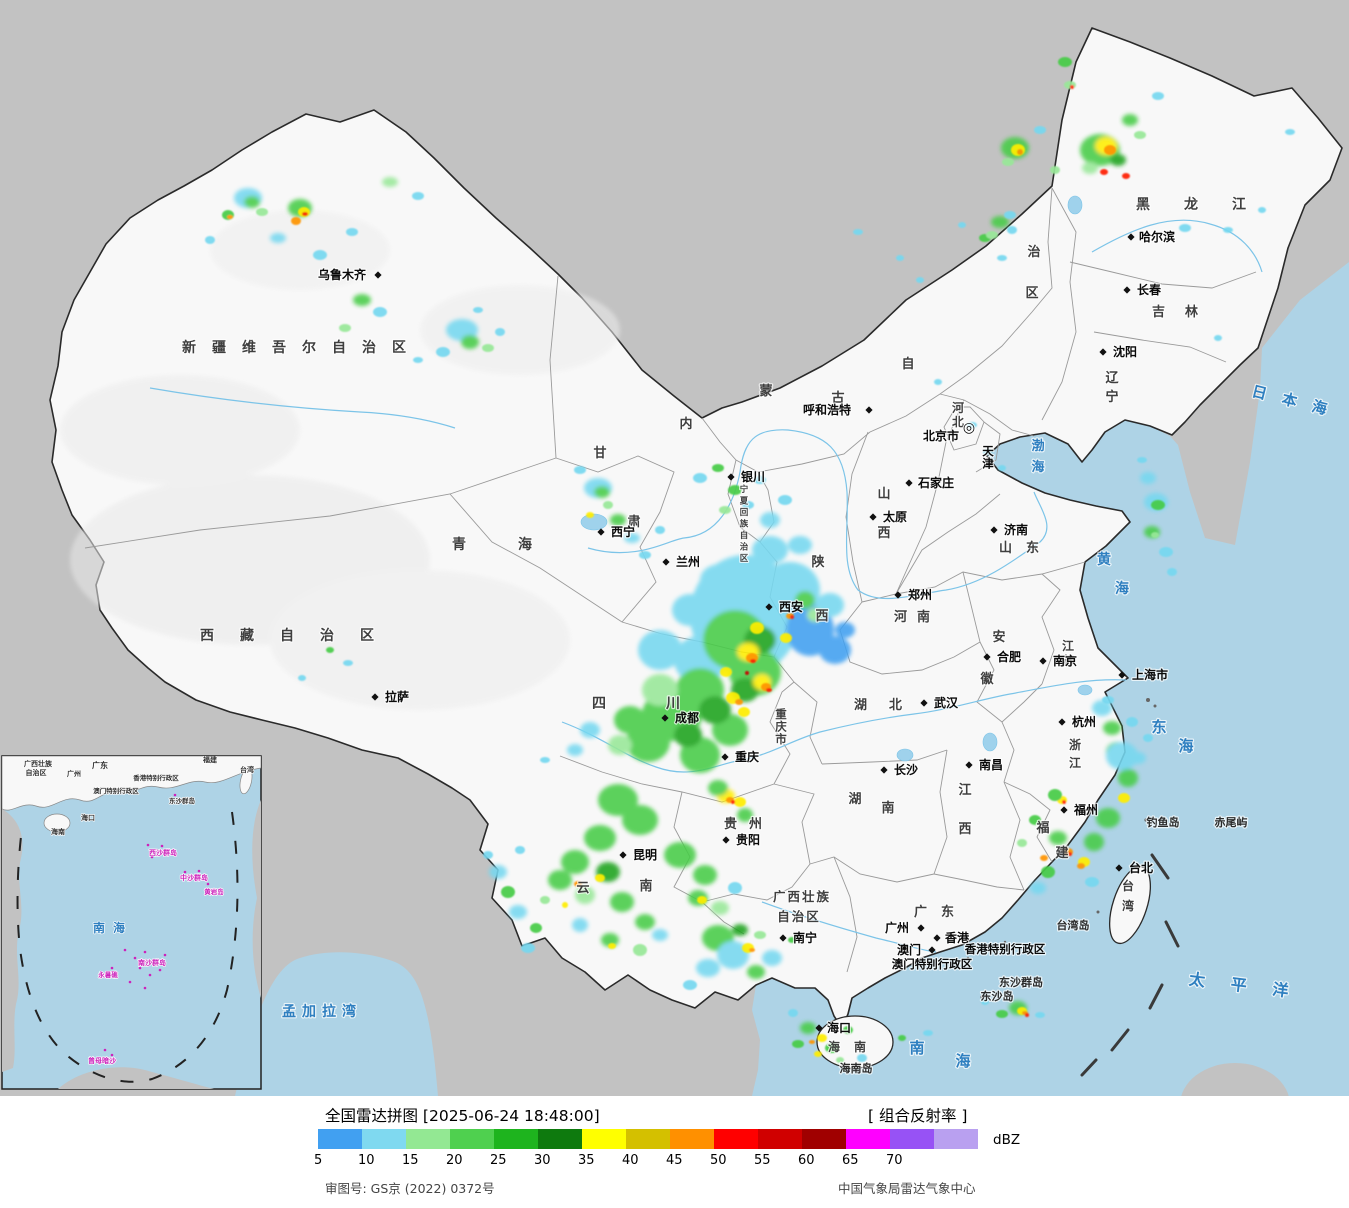 The image size is (1349, 1208). I want to click on city-label: 沈阳, so click(1125, 351).